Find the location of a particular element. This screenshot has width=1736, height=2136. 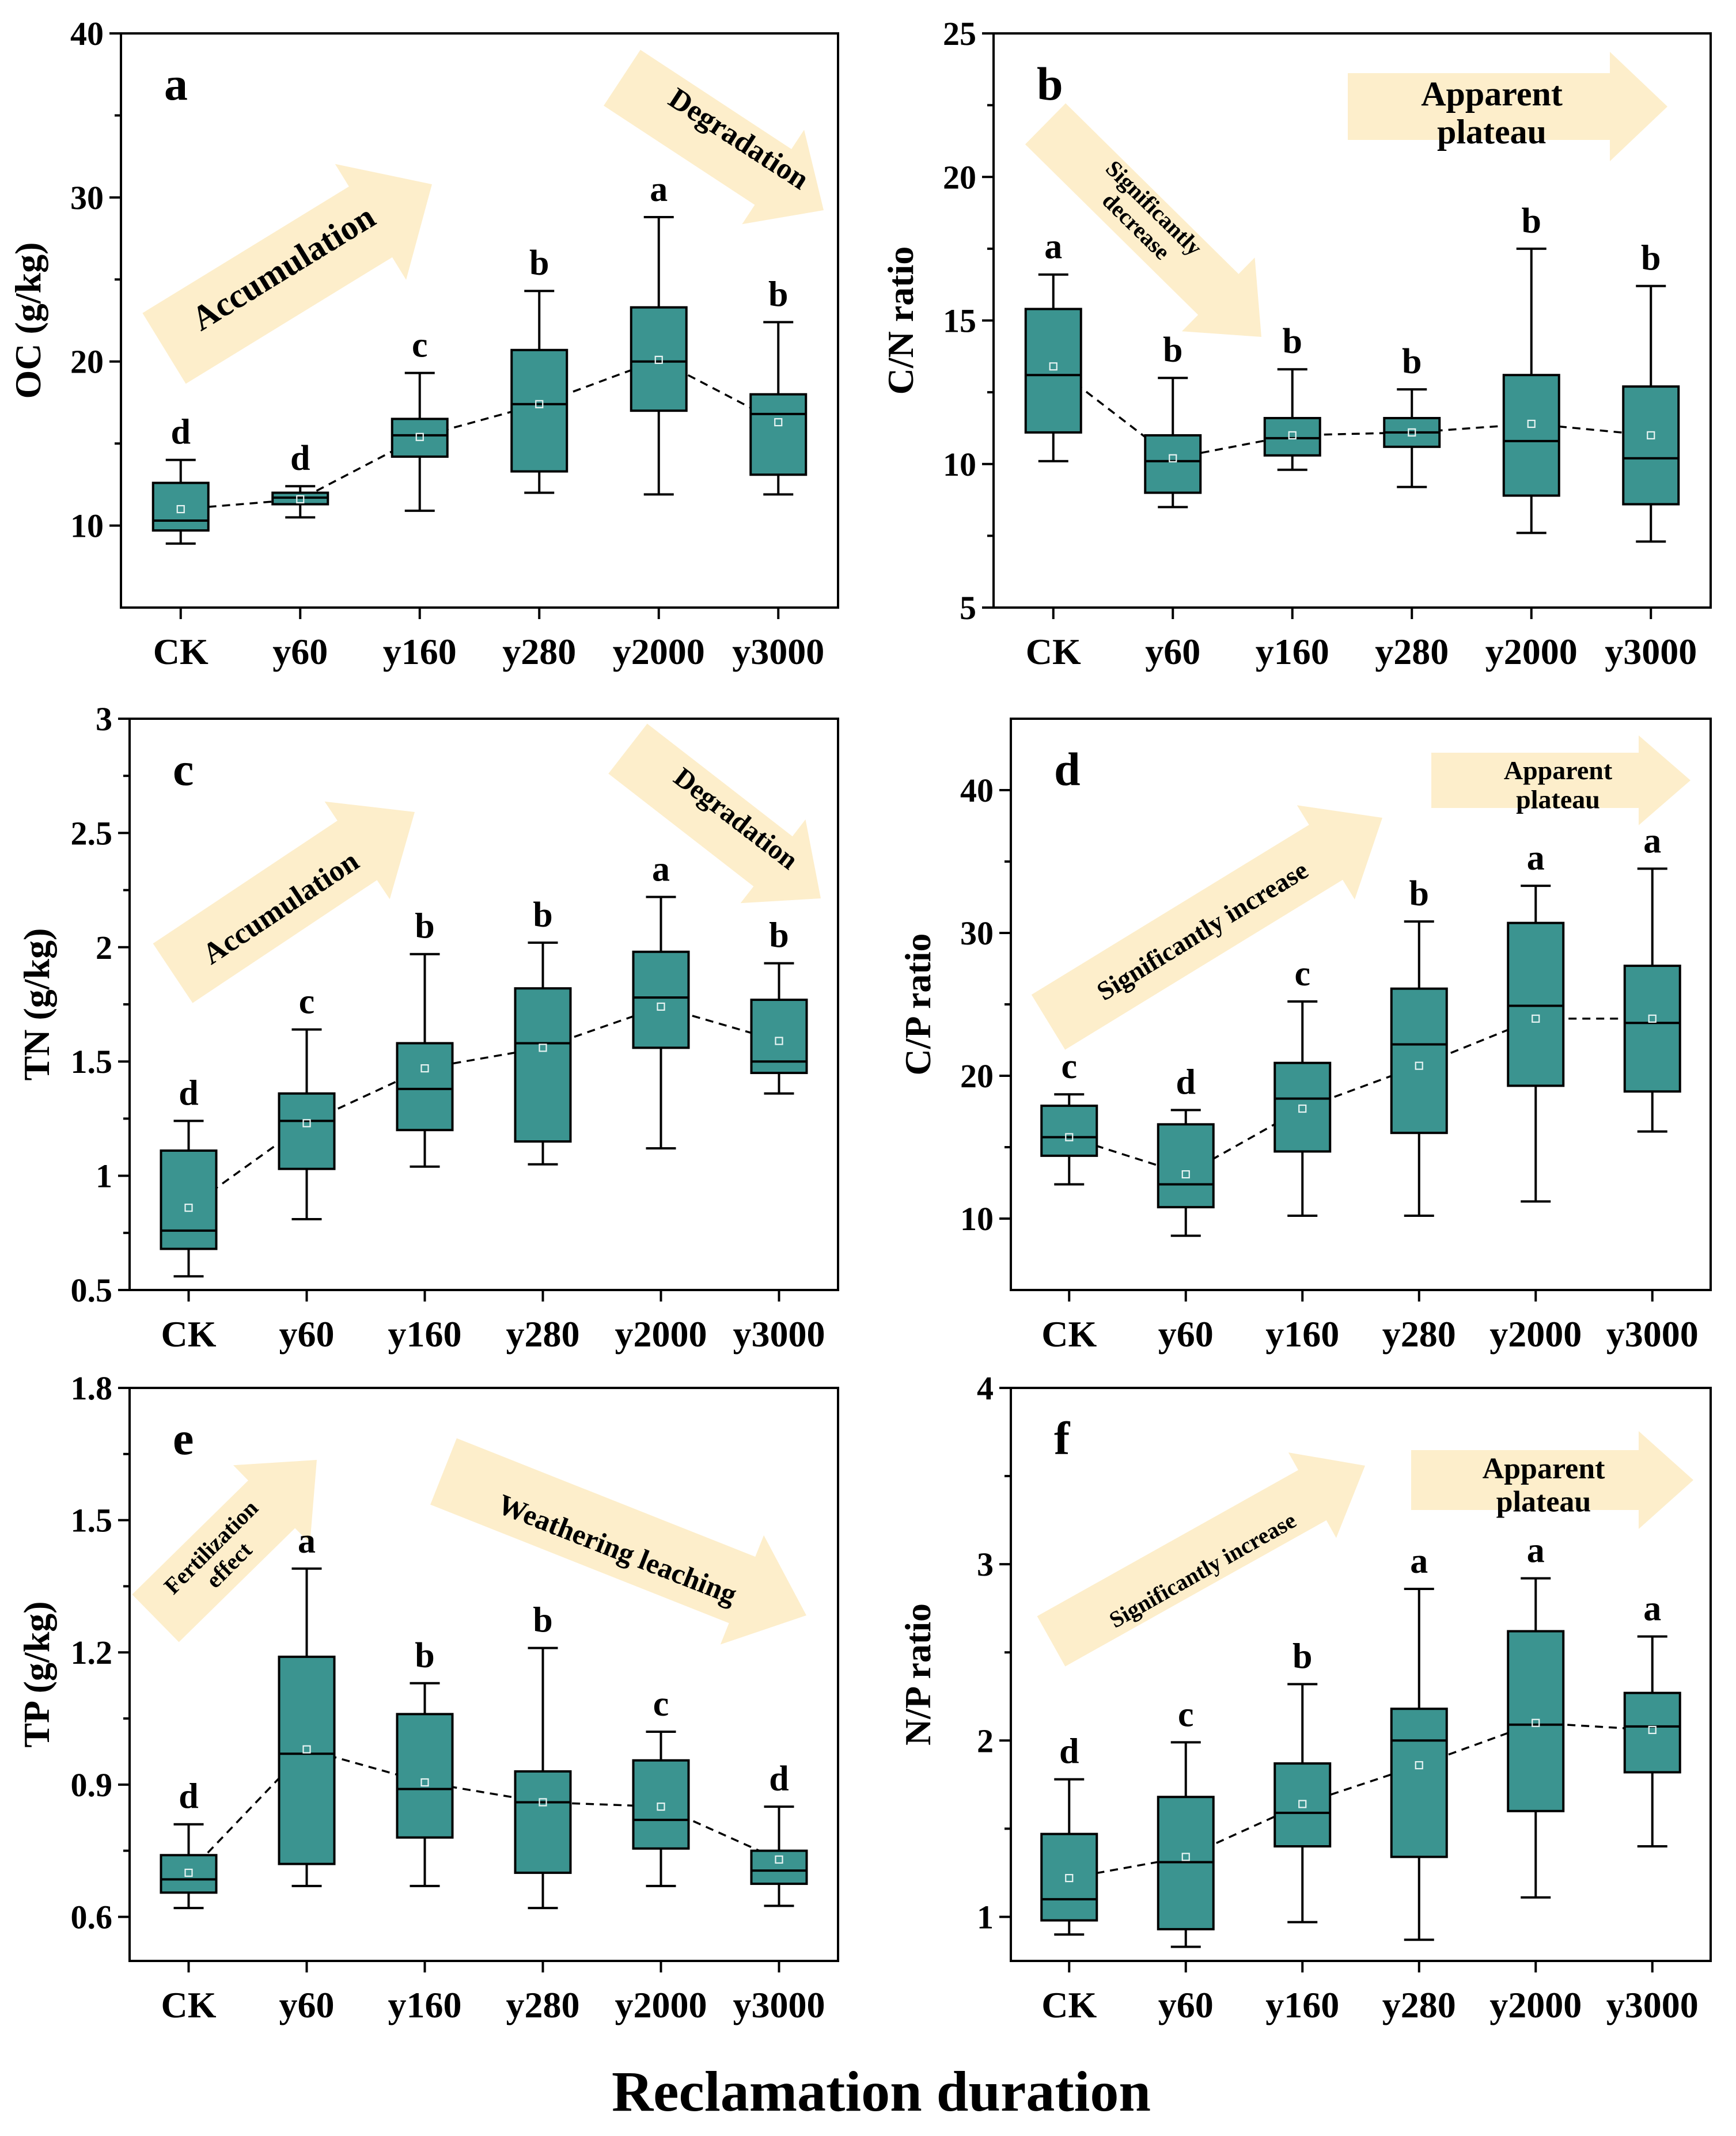

figure-xlabel: Reclamation duration is located at coordinates (881, 2091).